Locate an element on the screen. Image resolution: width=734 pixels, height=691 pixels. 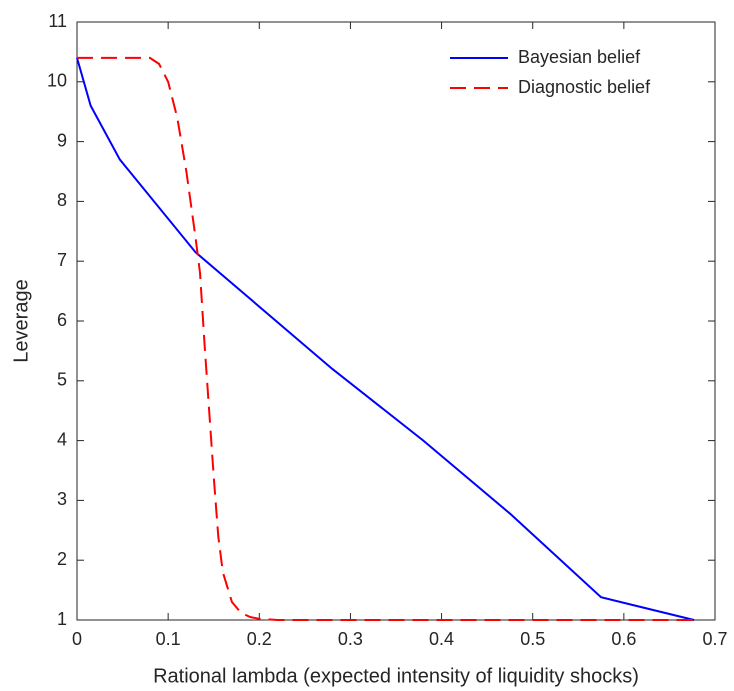
y-tick-label: 4 is located at coordinates (62, 439).